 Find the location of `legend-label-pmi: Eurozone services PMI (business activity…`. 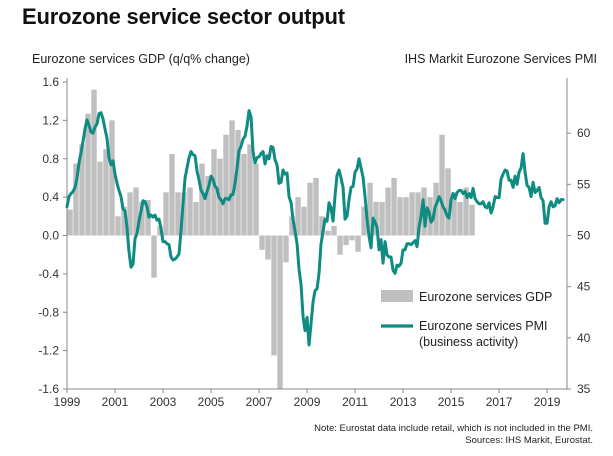

legend-label-pmi: Eurozone services PMI (business activity… is located at coordinates (485, 334).